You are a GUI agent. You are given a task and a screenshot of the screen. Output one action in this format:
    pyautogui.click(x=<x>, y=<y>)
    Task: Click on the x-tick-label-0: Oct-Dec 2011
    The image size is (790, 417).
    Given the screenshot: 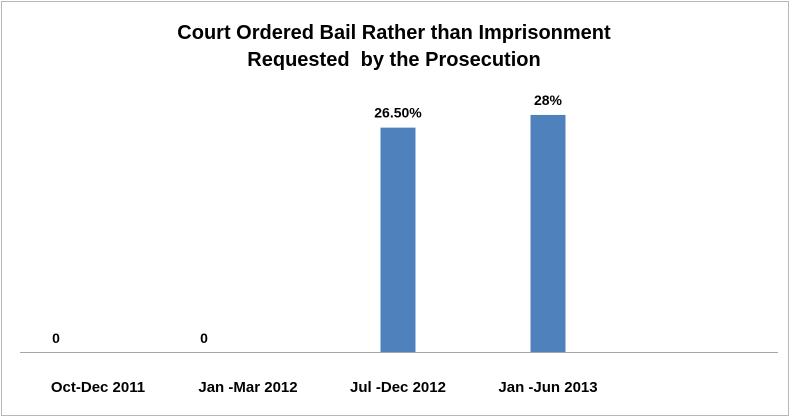 What is the action you would take?
    pyautogui.click(x=98, y=387)
    